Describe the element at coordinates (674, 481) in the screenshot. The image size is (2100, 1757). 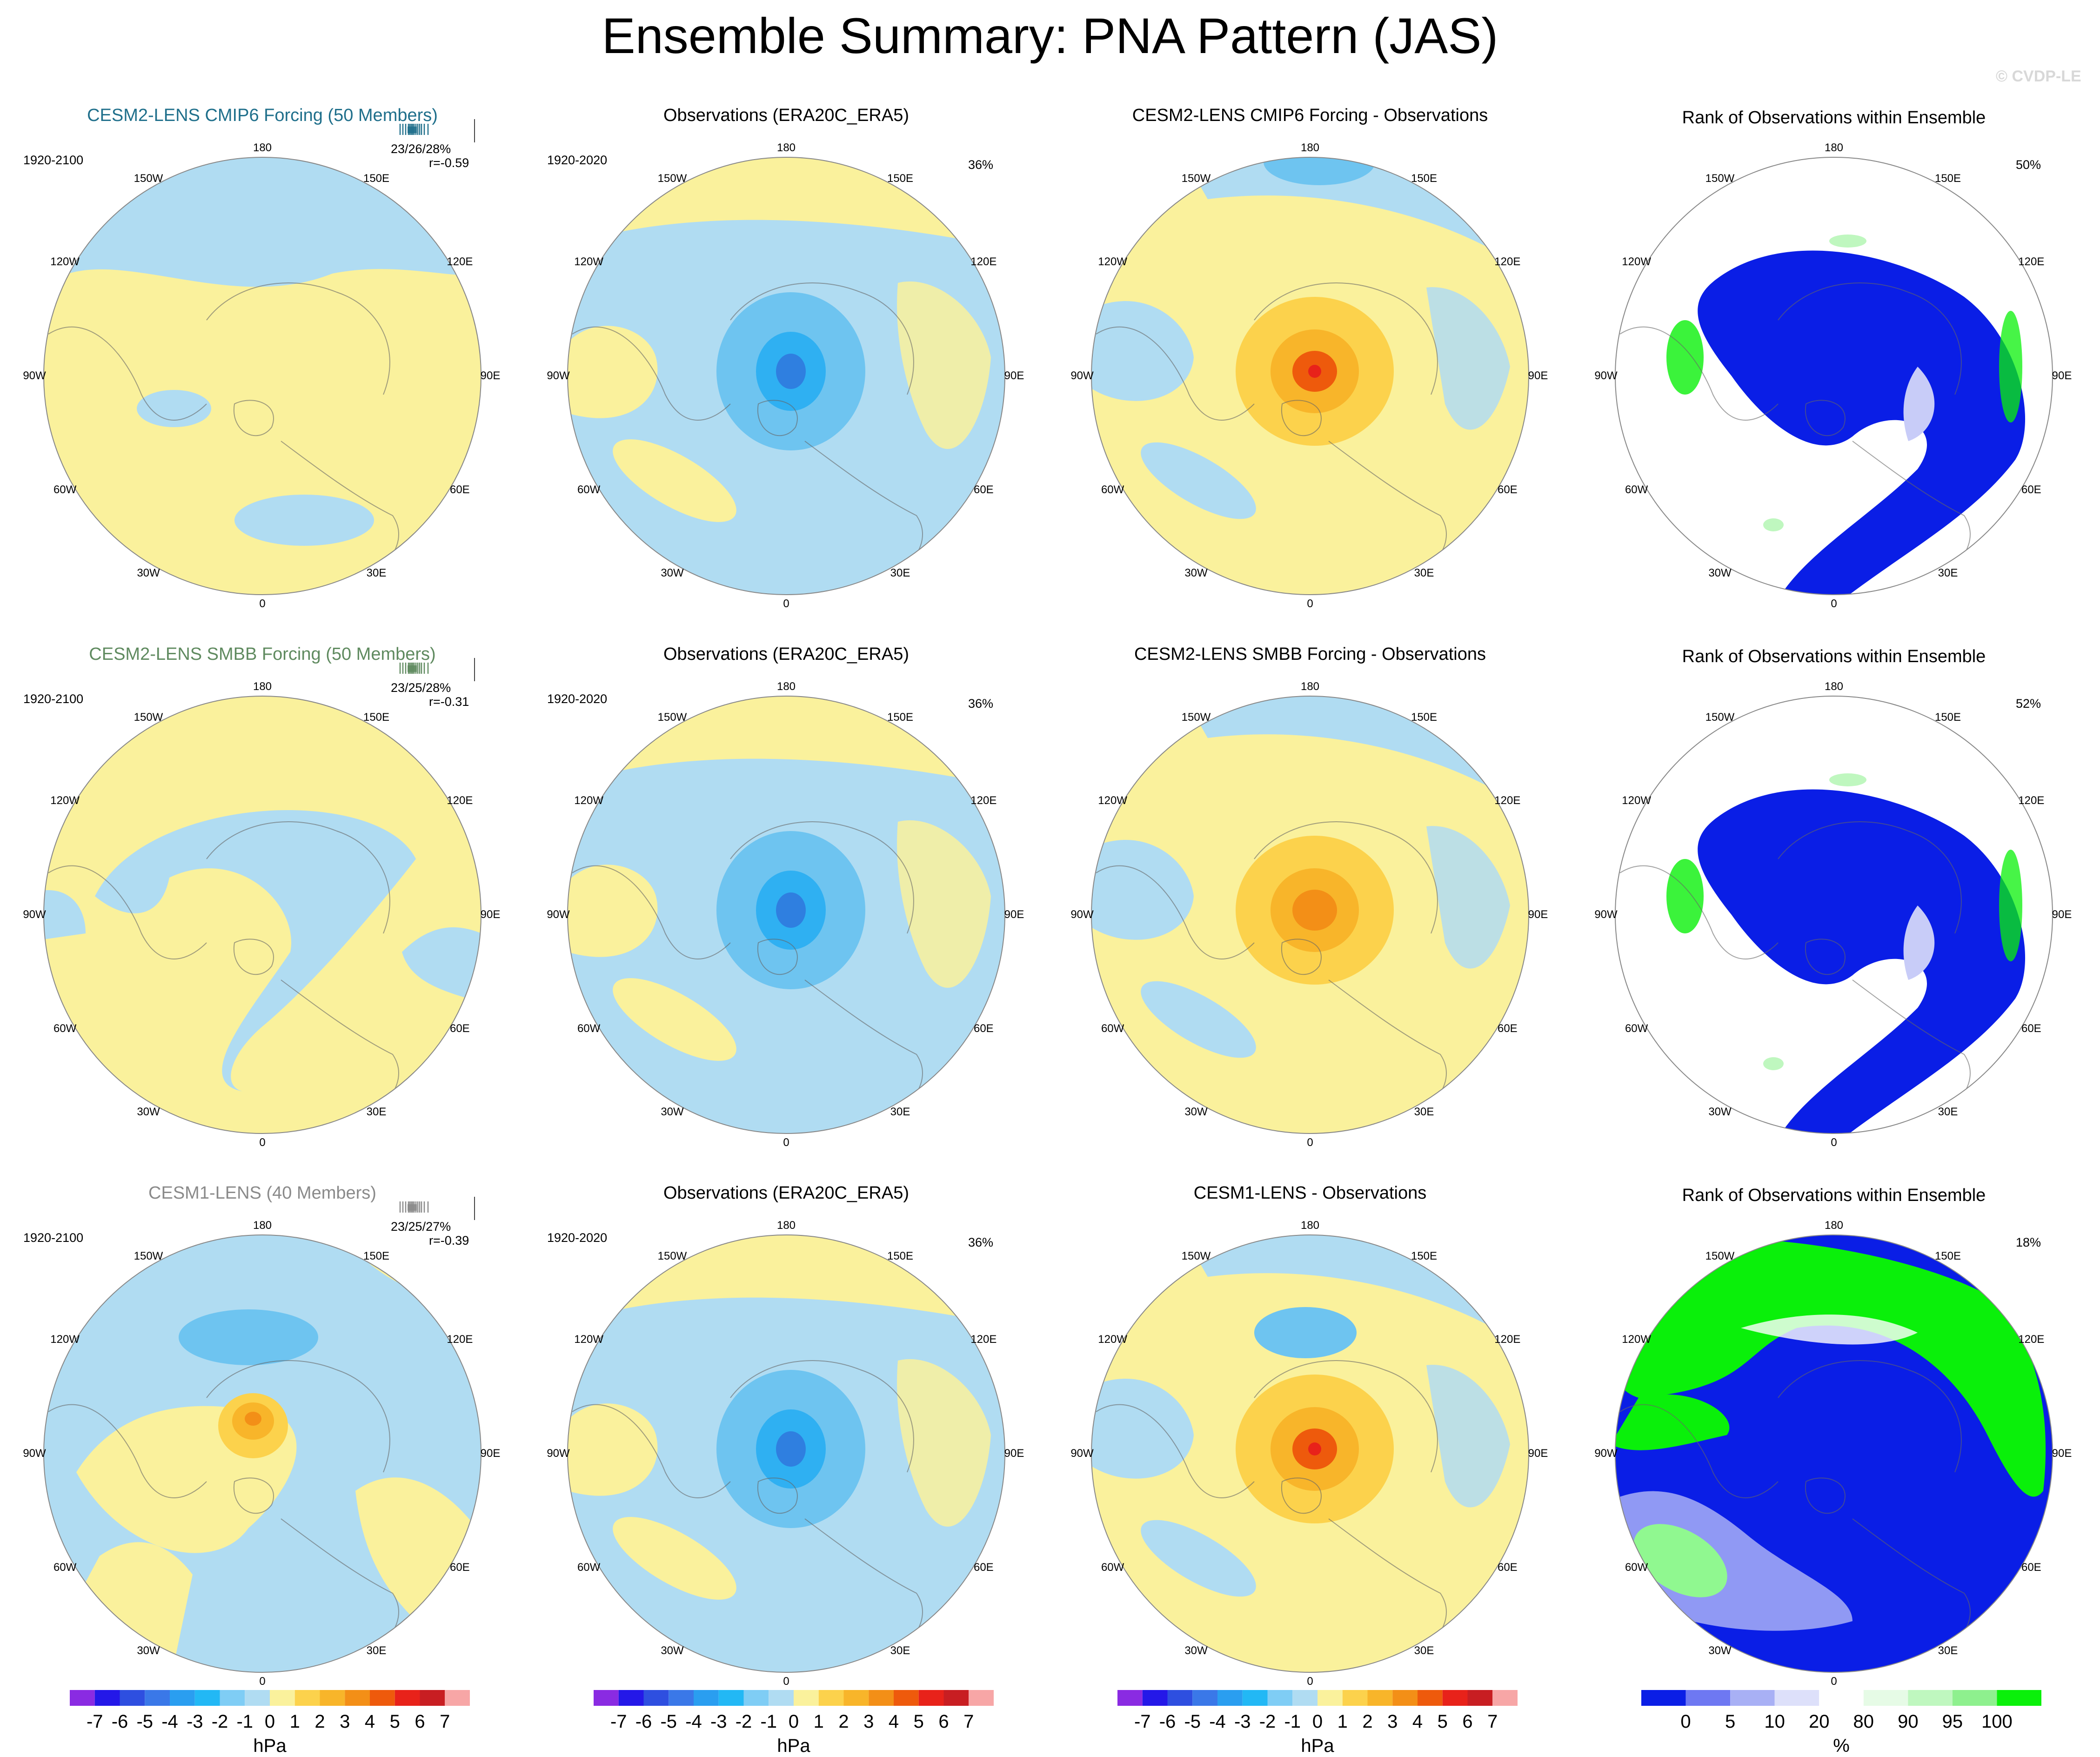
I see `positive-anomaly-region` at that location.